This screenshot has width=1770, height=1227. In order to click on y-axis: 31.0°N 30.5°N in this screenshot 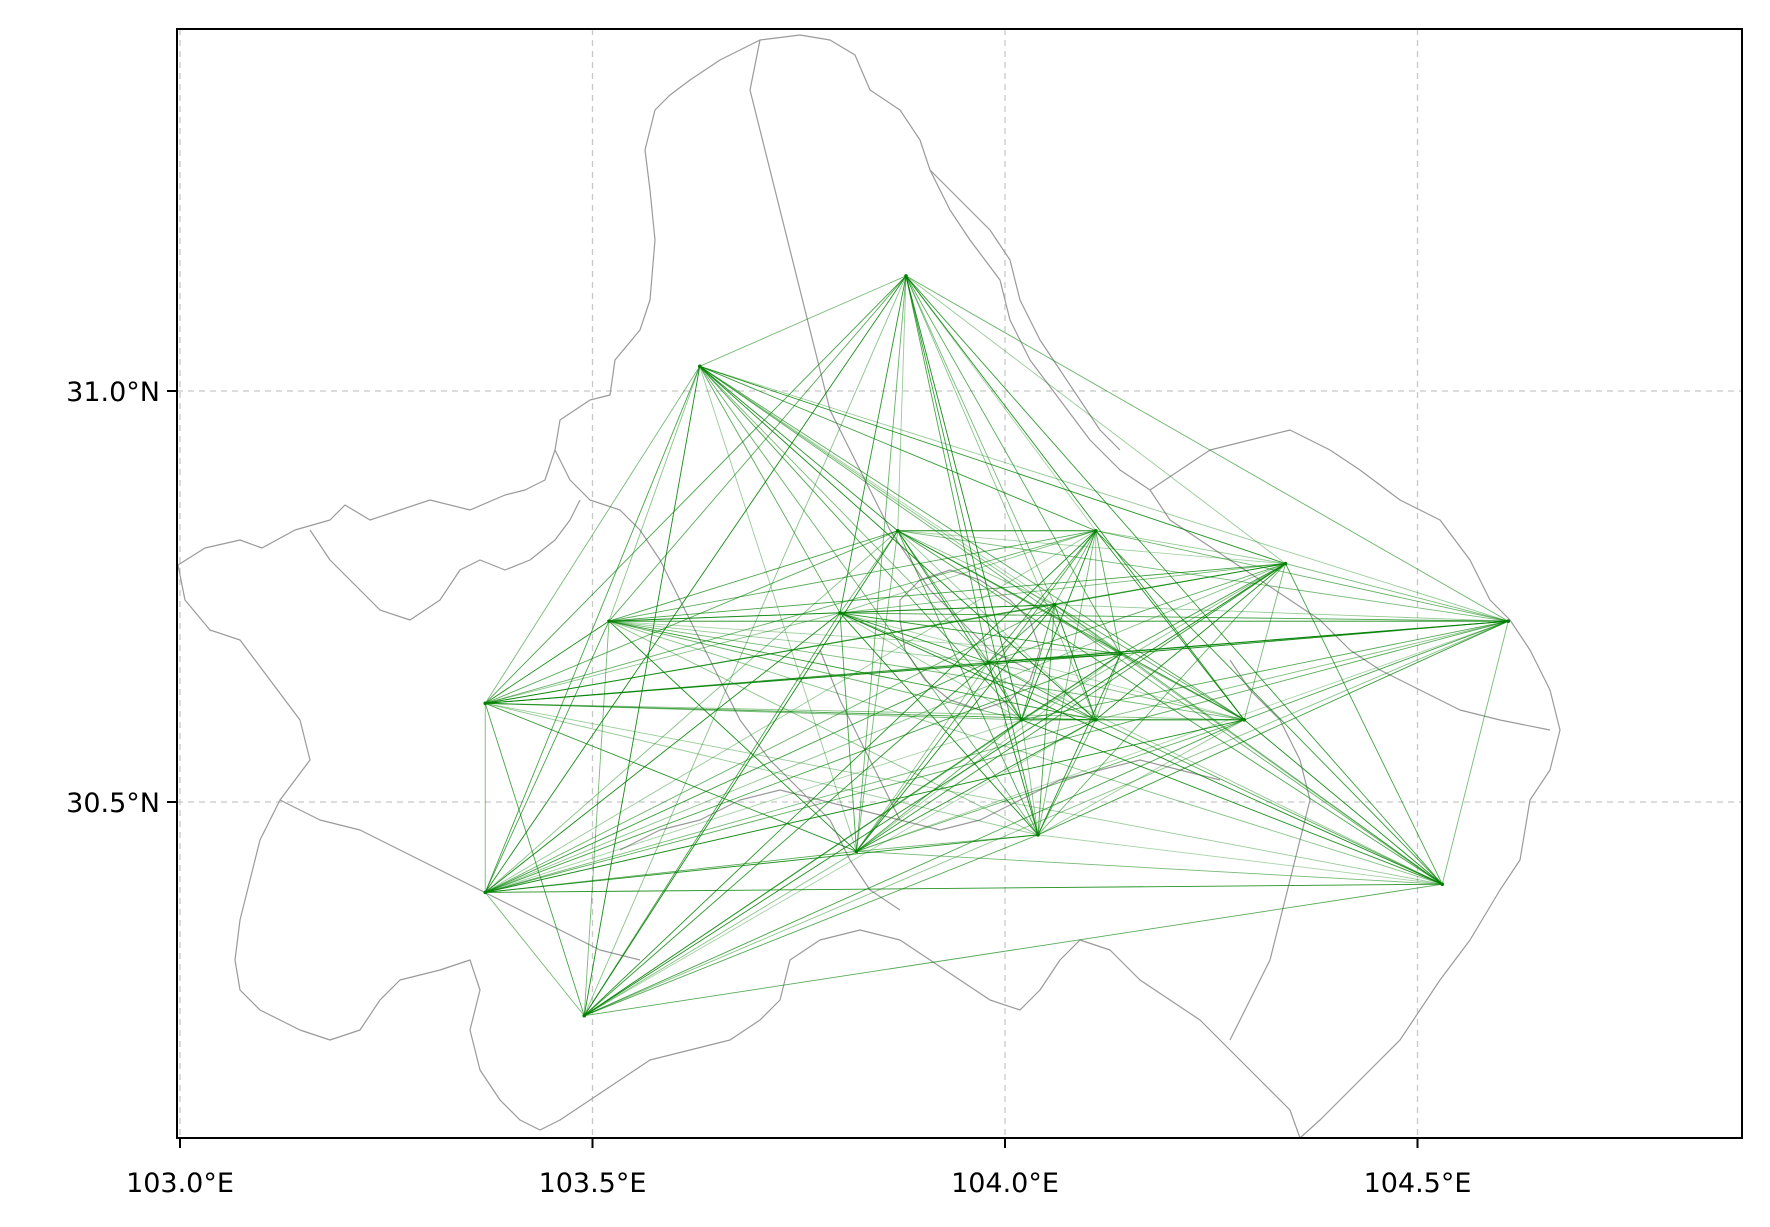, I will do `click(121, 598)`.